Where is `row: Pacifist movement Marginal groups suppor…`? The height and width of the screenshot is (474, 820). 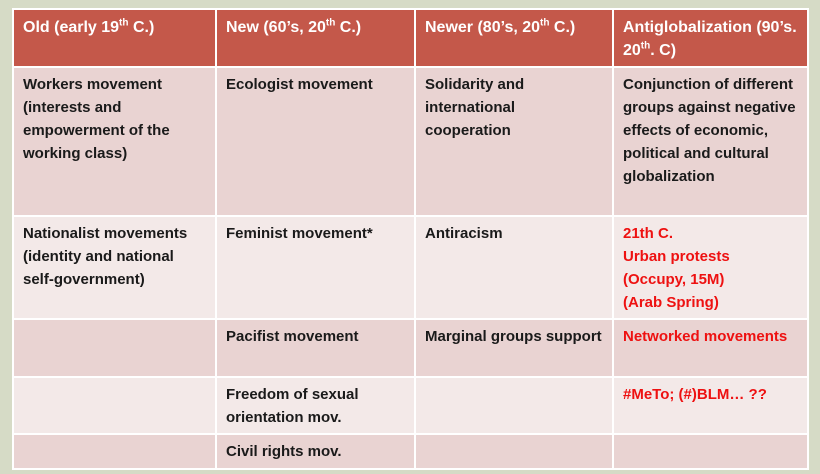
row: Pacifist movement Marginal groups suppor… is located at coordinates (410, 348).